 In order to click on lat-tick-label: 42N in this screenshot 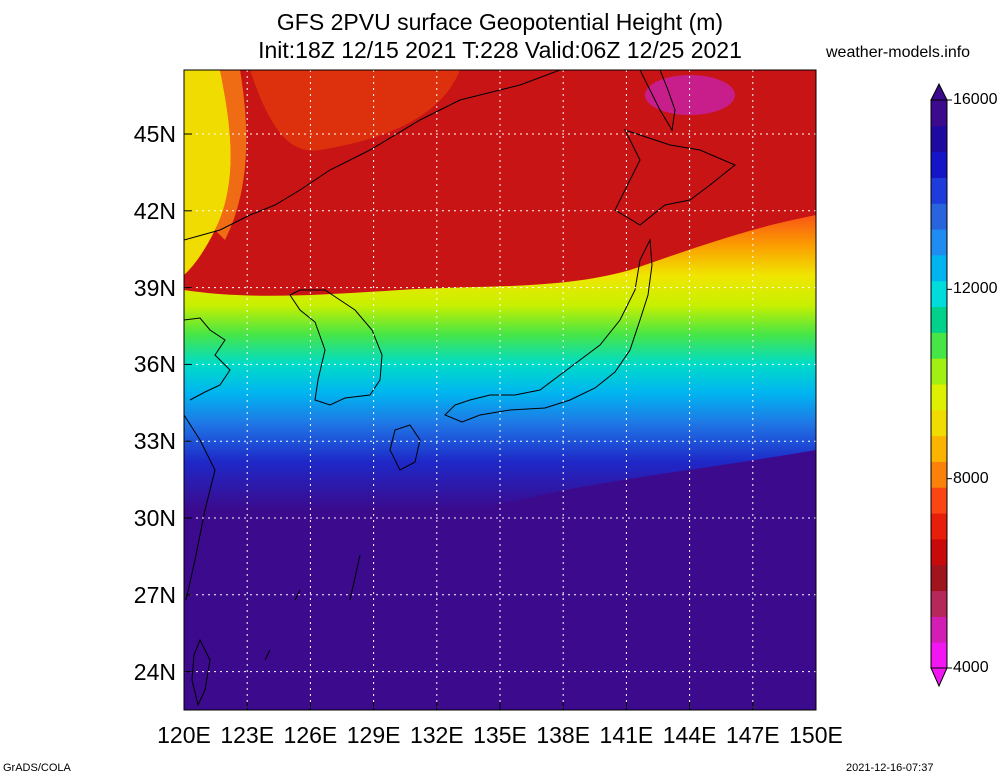, I will do `click(154, 210)`.